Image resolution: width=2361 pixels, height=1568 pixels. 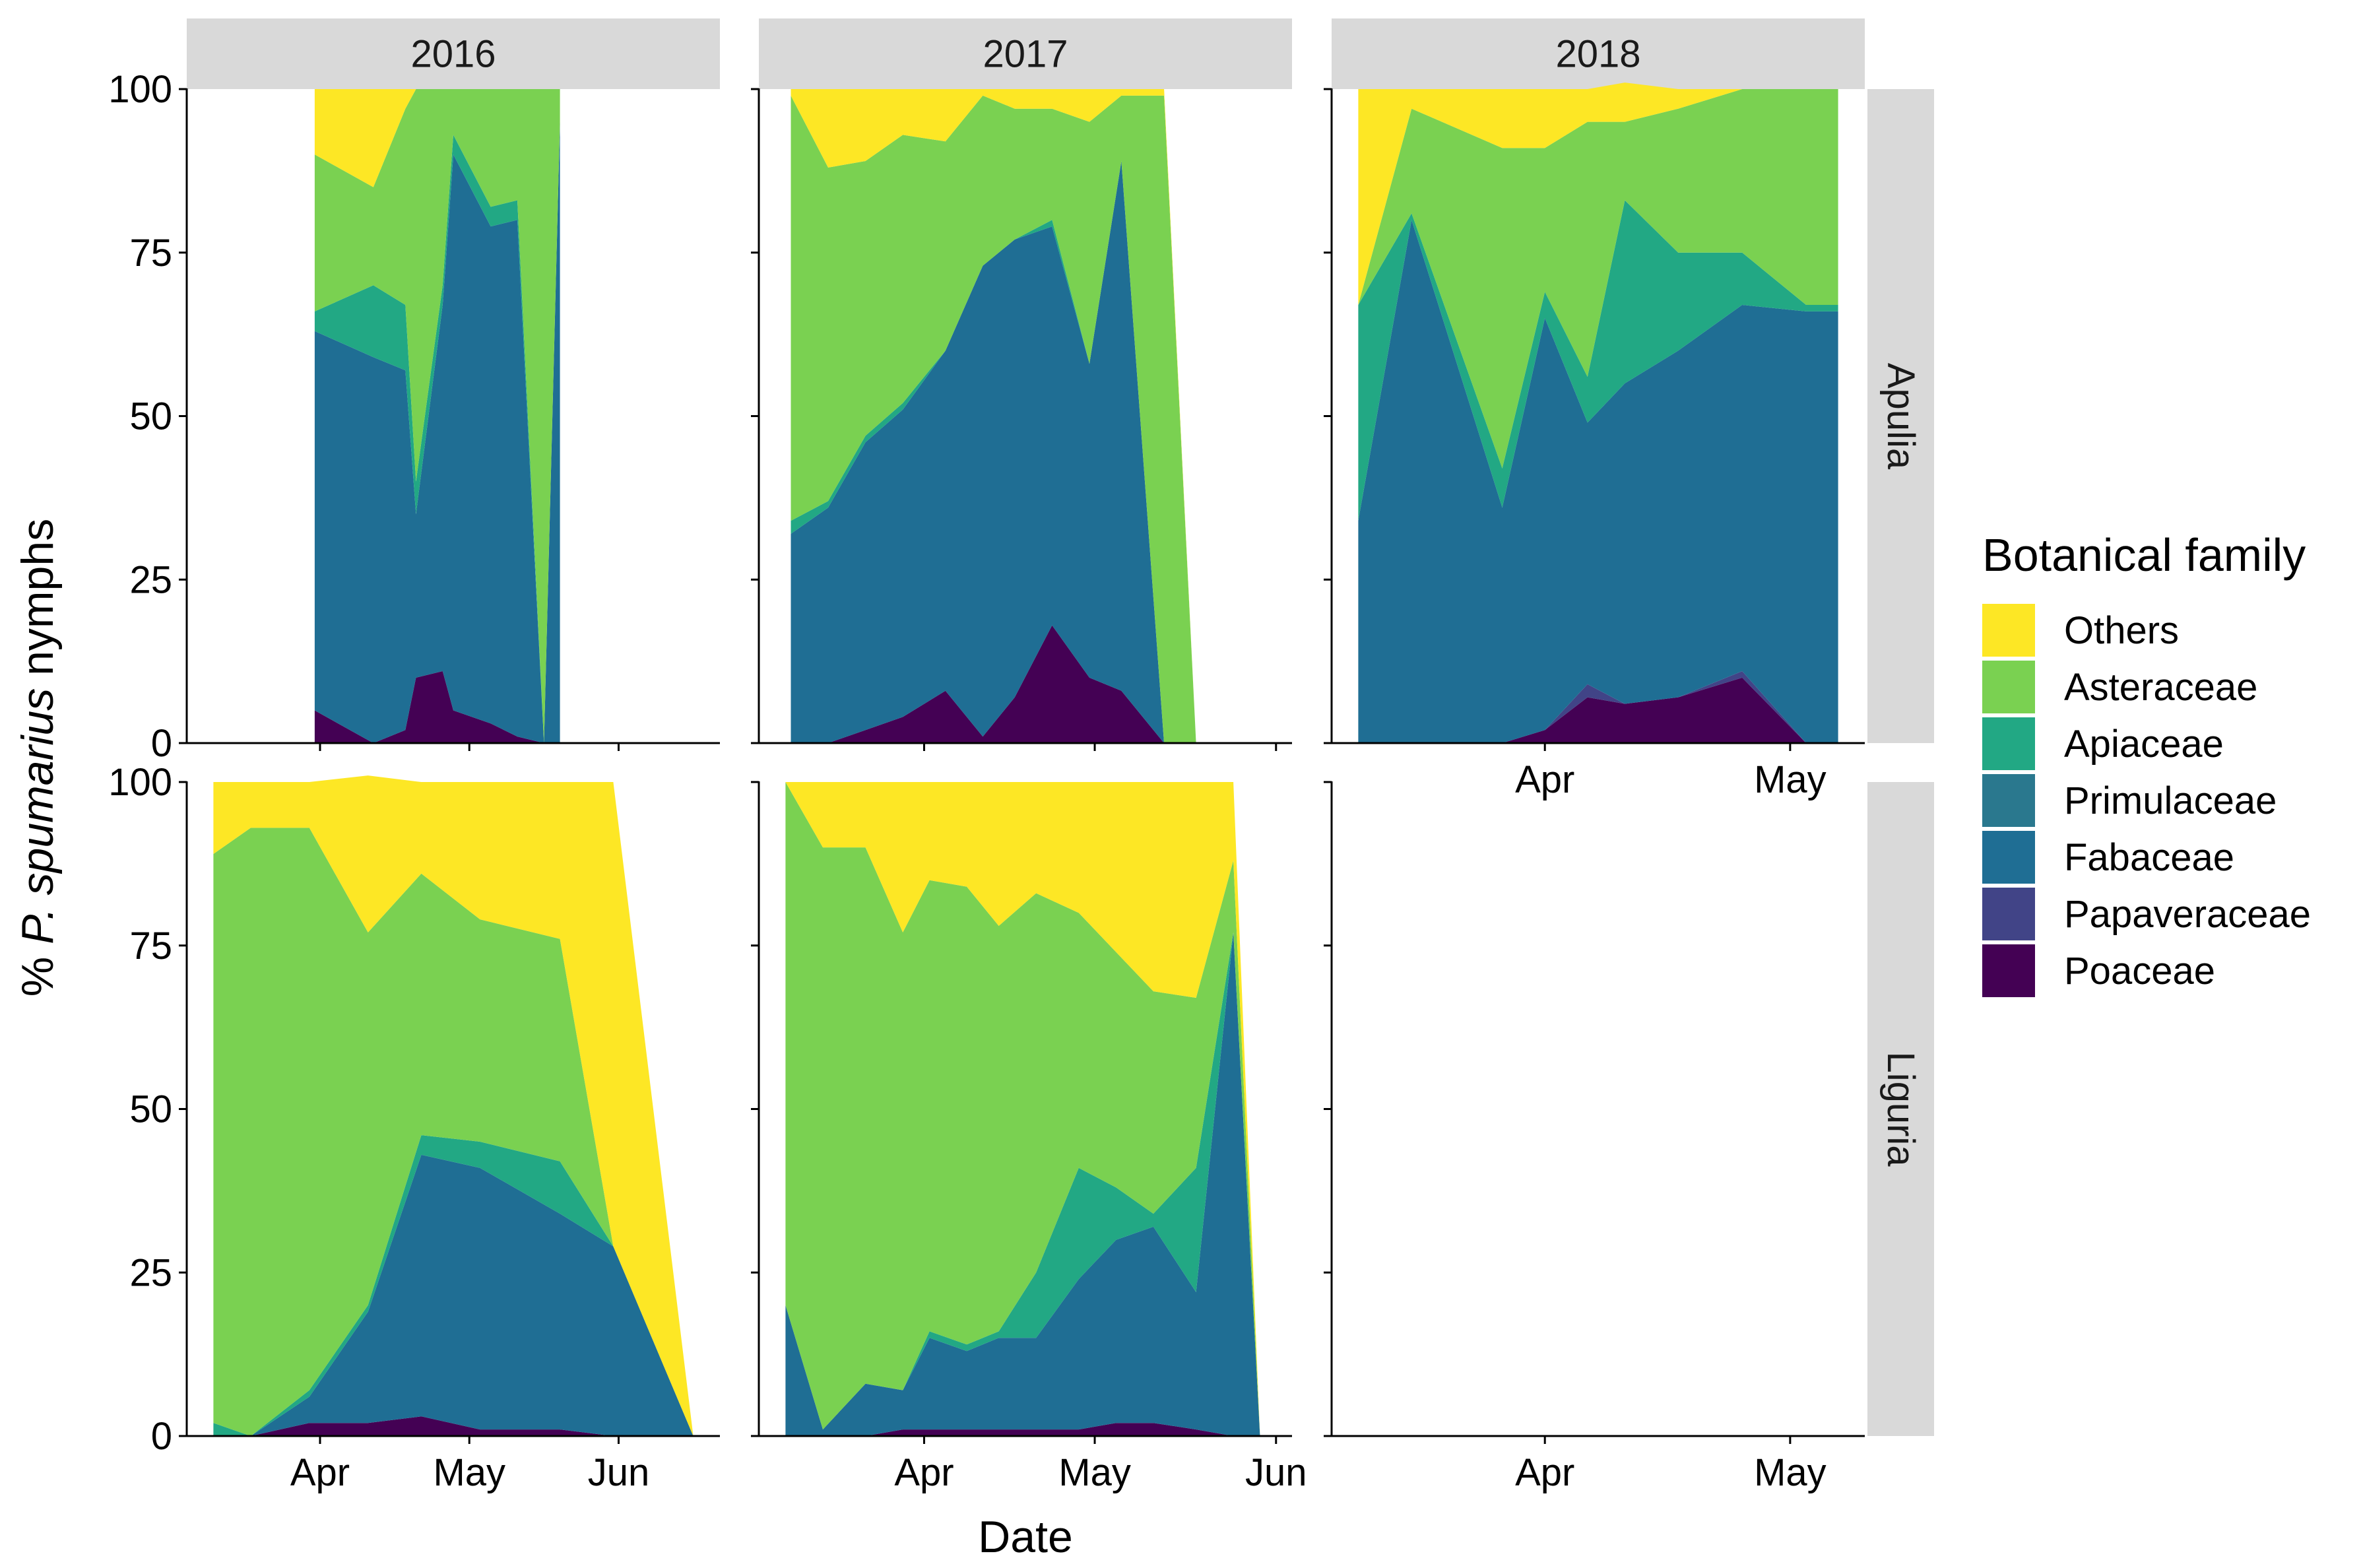 I want to click on legend-label-papaveraceae: Papaveraceae, so click(x=2187, y=914).